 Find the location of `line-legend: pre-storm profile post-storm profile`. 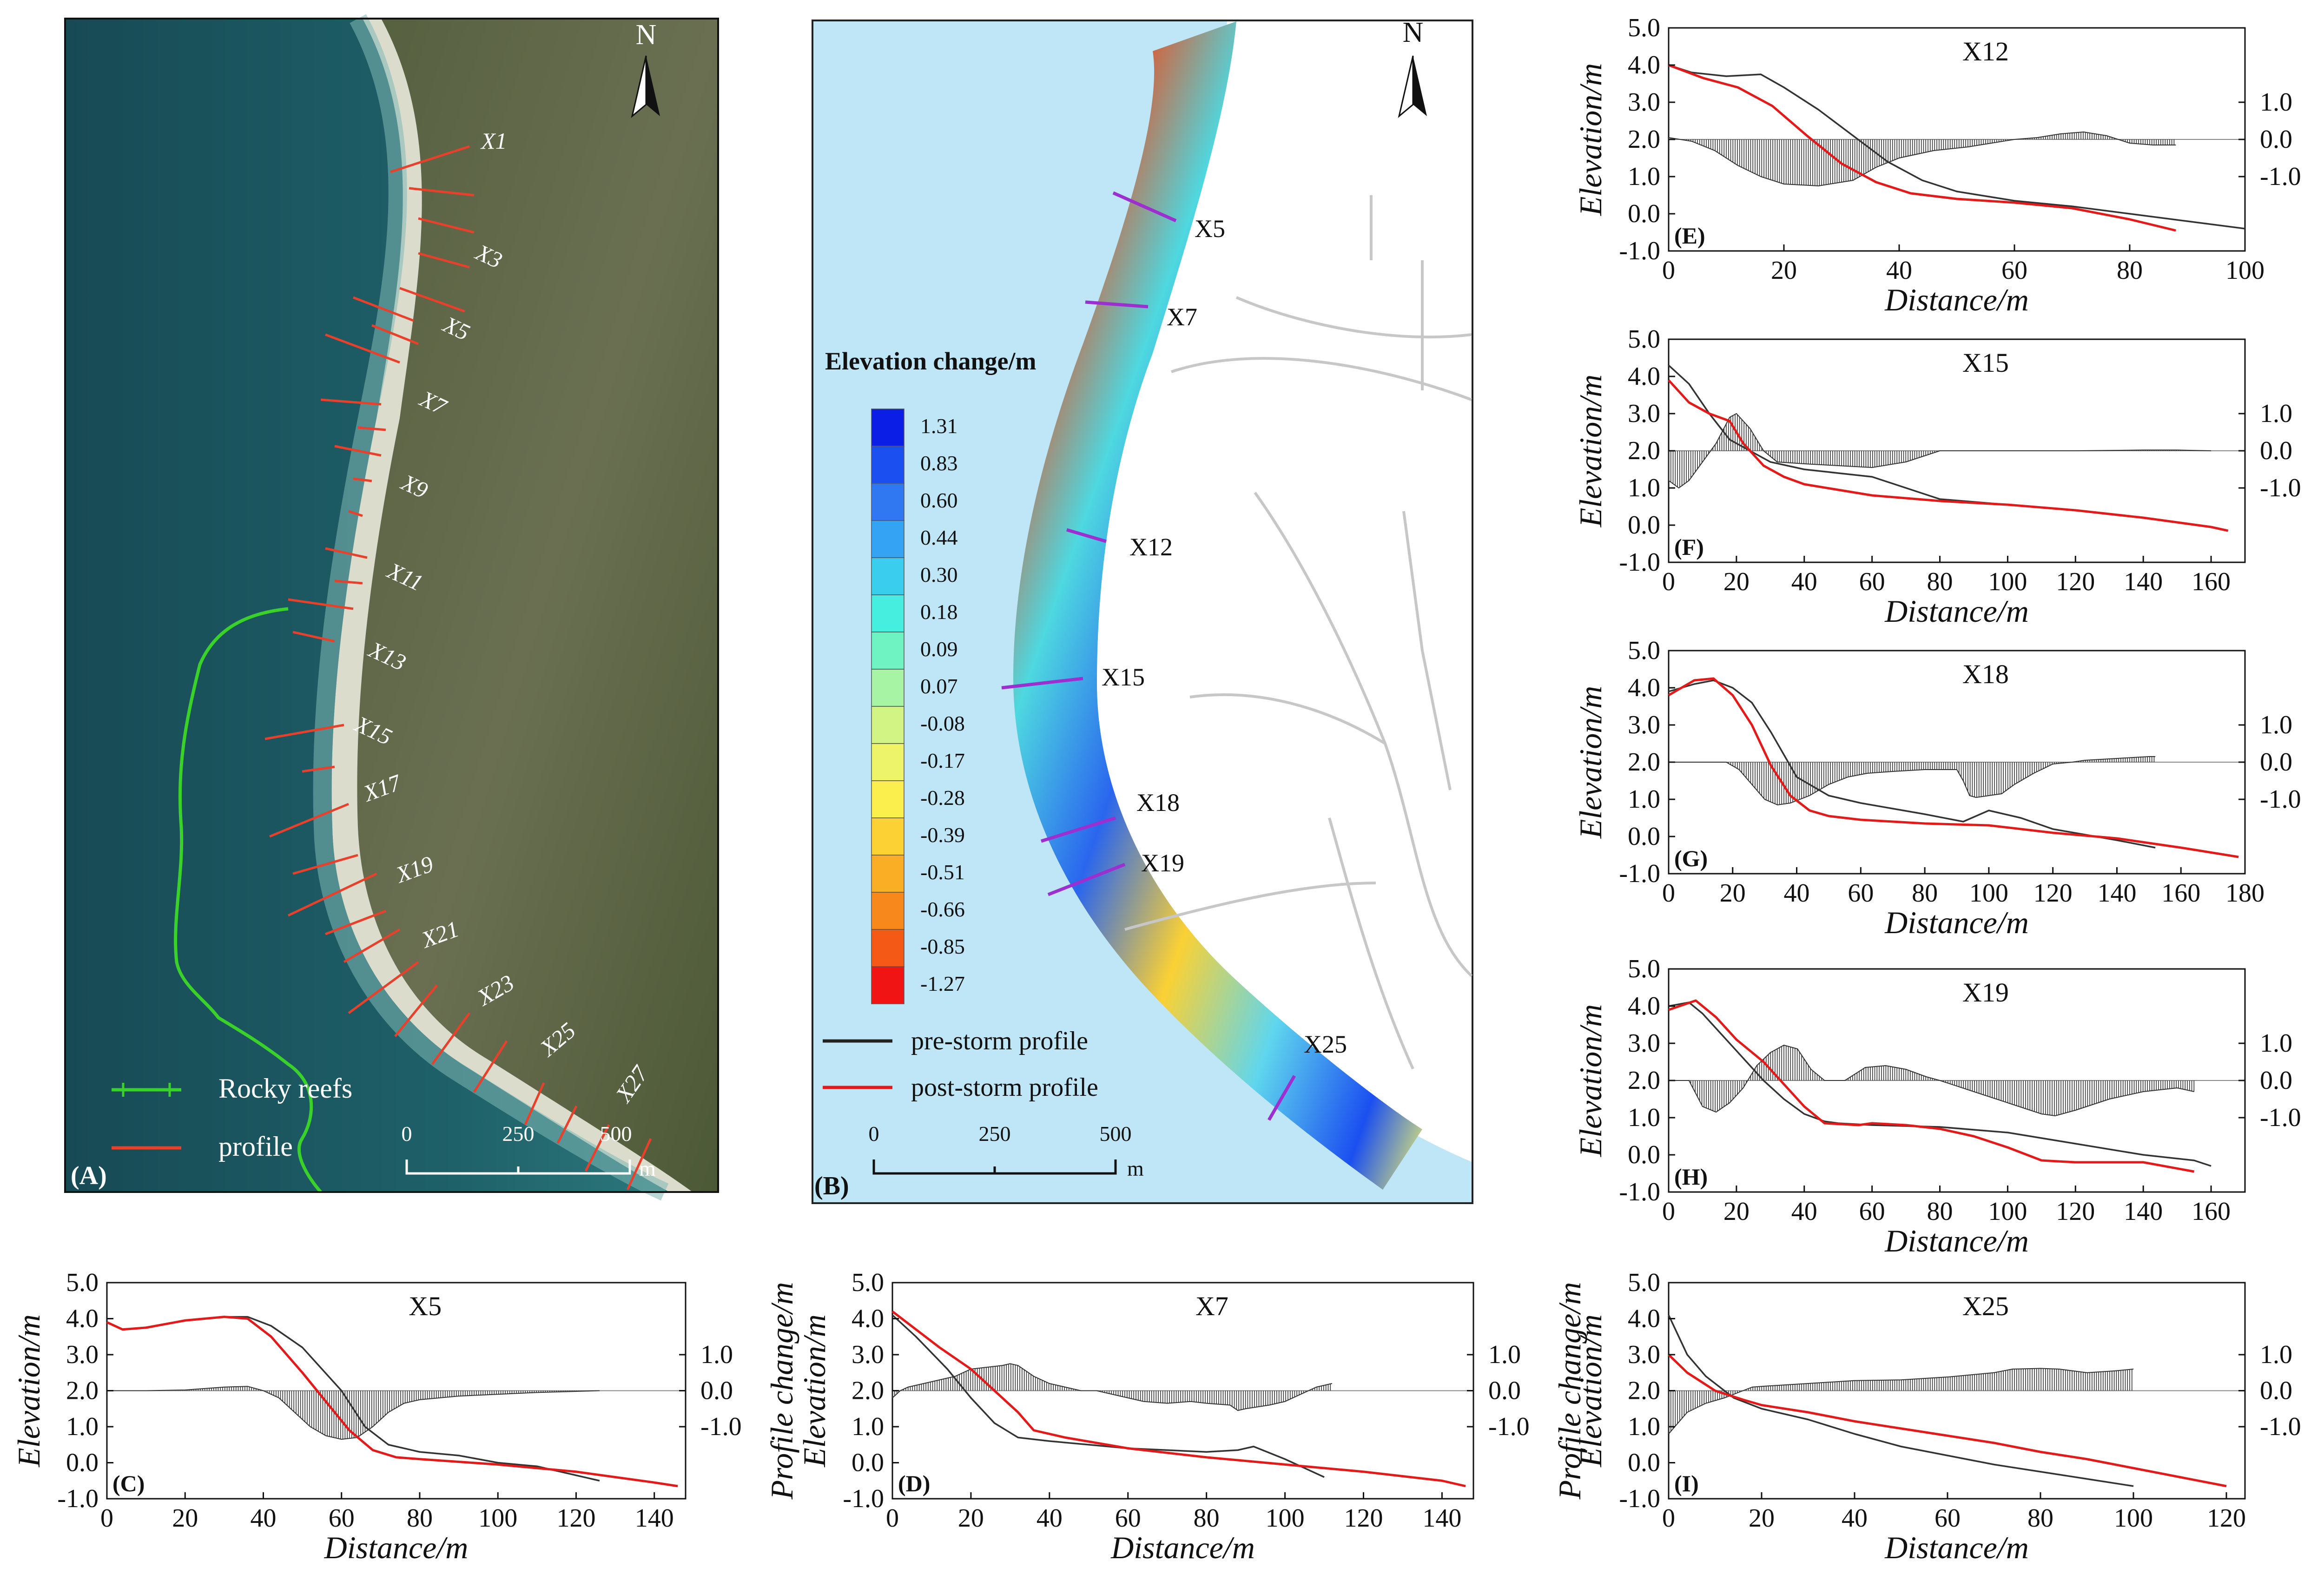

line-legend: pre-storm profile post-storm profile is located at coordinates (960, 1064).